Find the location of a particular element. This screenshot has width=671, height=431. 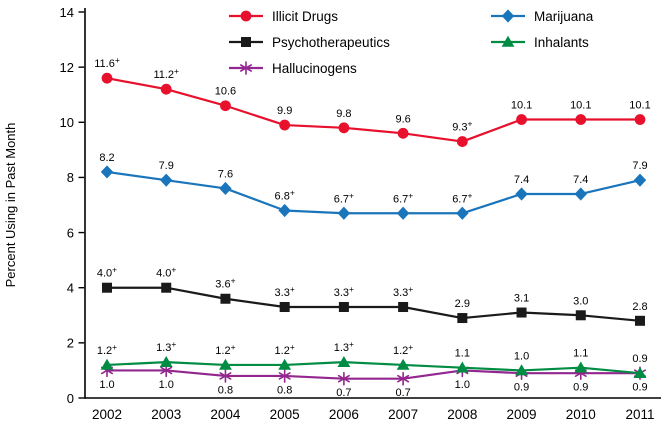

series-hallucinogens: 1.0 1.0 0.8 0.8 0.7 0.7 1.0 0.9 0.9 0.9 is located at coordinates (373, 381).